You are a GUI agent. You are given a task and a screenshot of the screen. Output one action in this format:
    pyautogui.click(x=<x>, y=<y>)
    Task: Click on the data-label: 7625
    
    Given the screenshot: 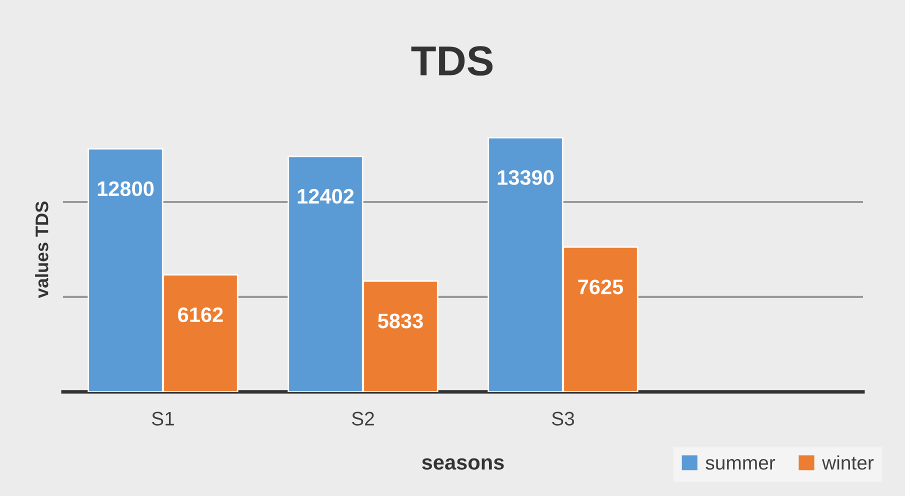 What is the action you would take?
    pyautogui.click(x=601, y=287)
    